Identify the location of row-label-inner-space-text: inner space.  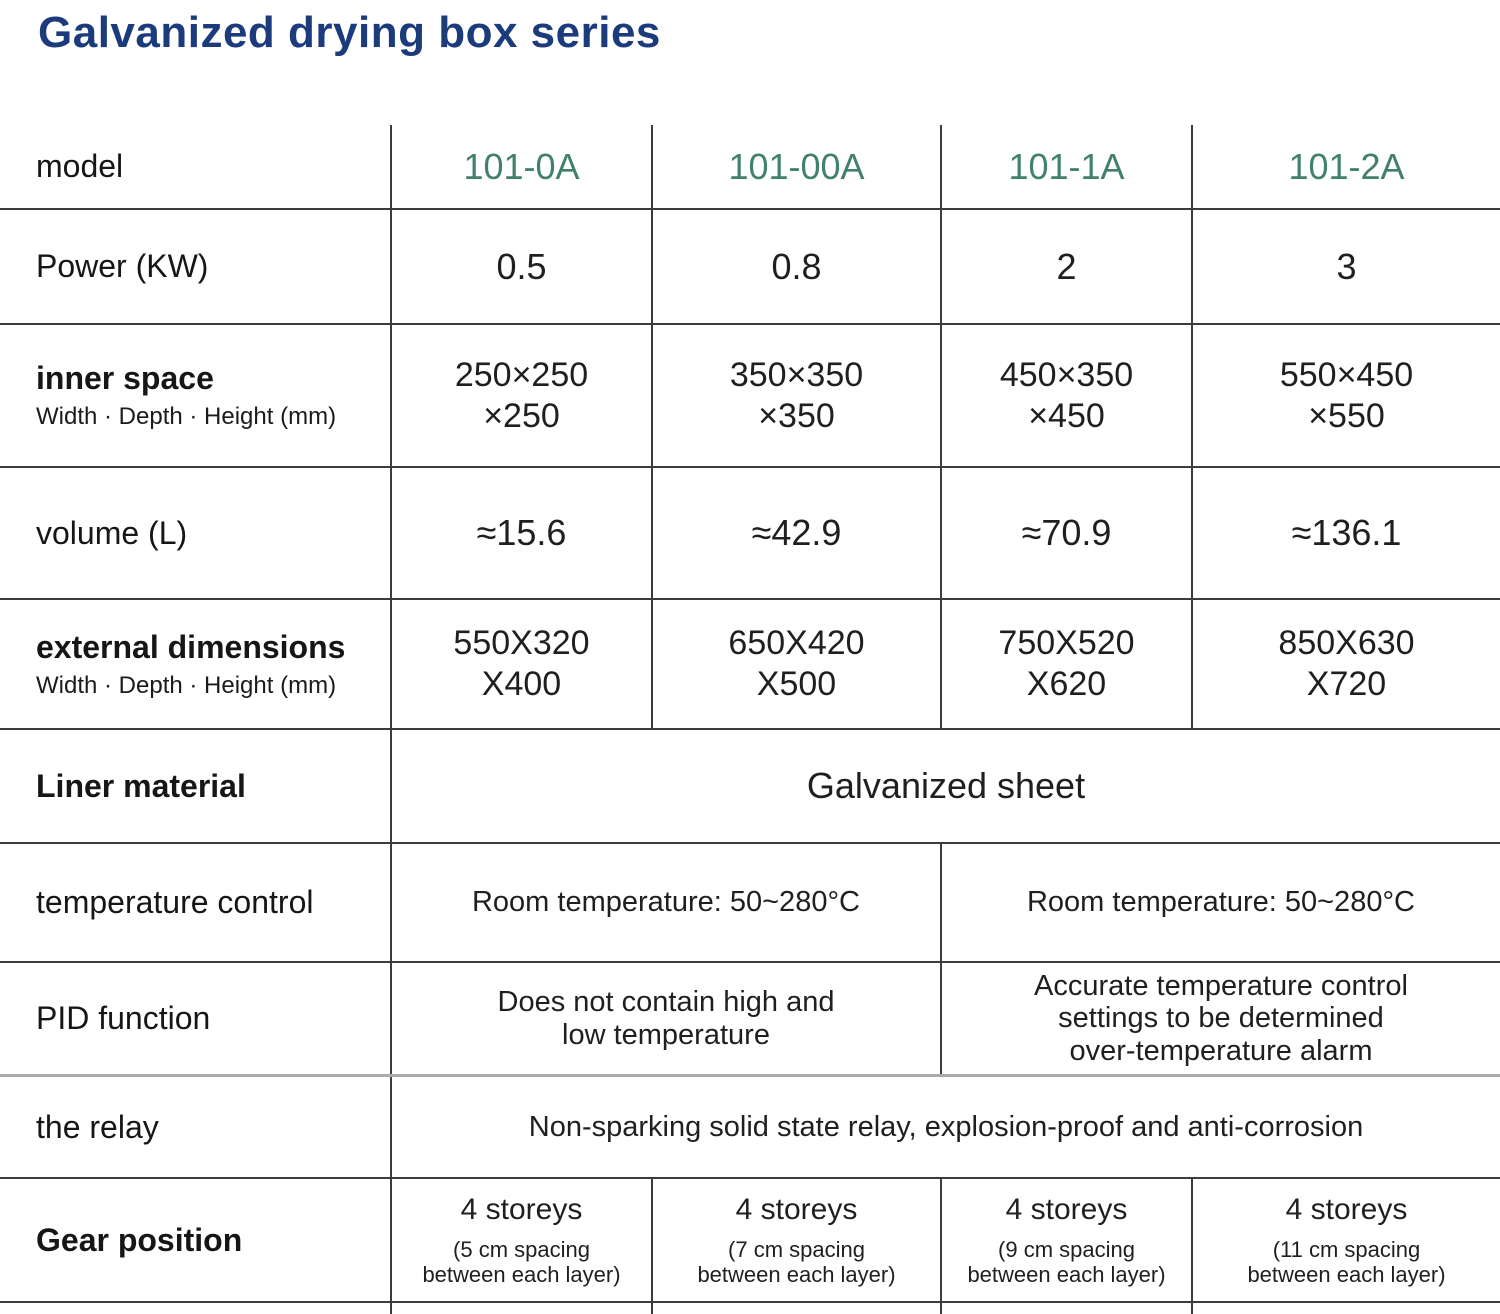
(125, 378).